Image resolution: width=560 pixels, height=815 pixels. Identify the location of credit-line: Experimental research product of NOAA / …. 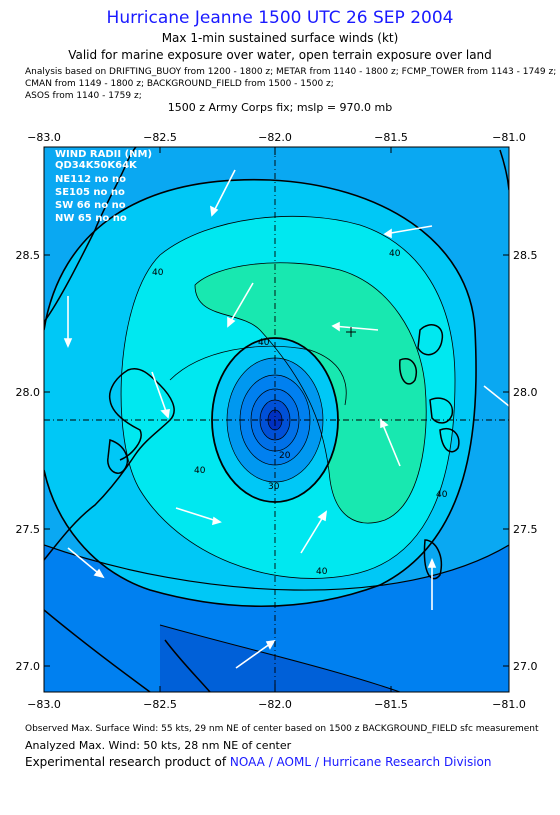
(258, 762).